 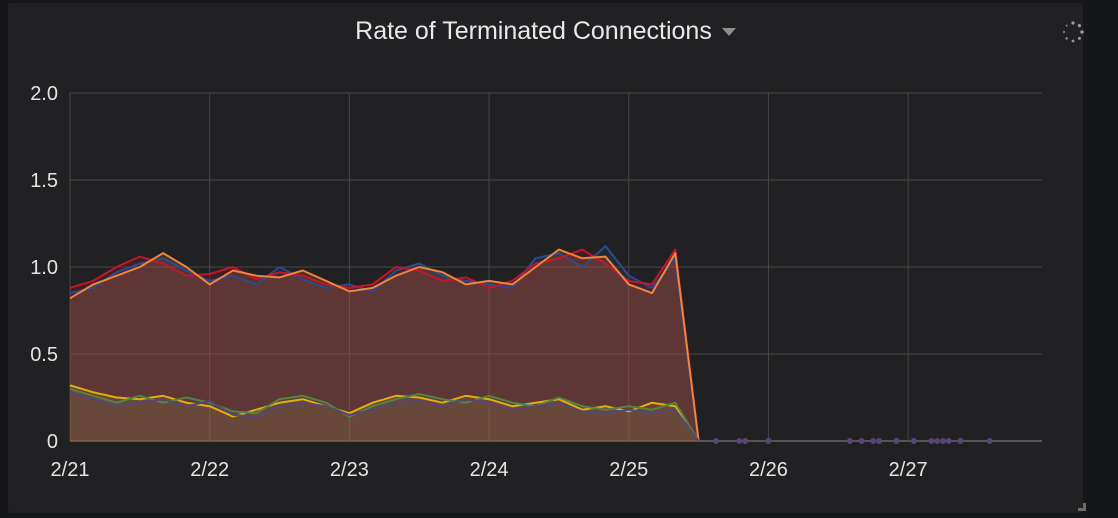 What do you see at coordinates (349, 470) in the screenshot?
I see `x-tick-label: 2/23` at bounding box center [349, 470].